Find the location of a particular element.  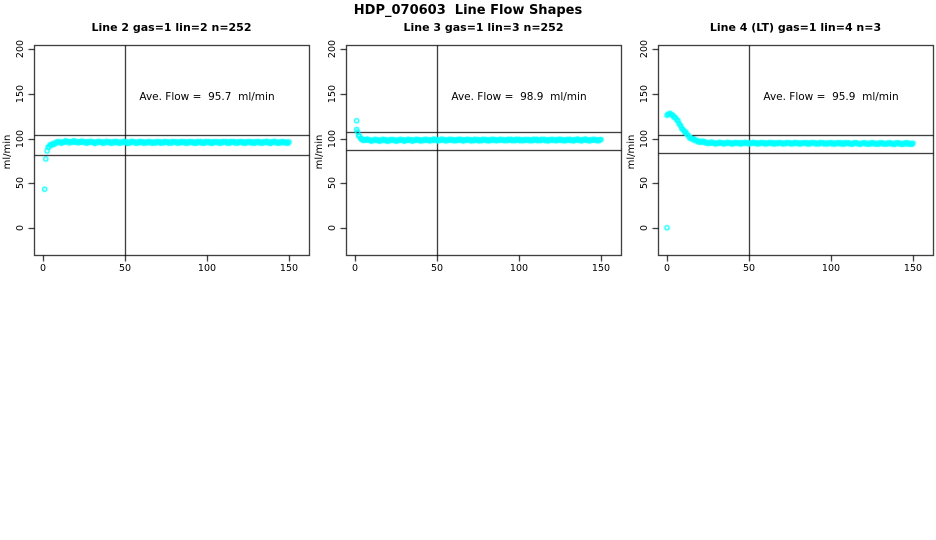

subplot1-title: Line 2 gas=1 lin=2 n=252 is located at coordinates (171, 27).